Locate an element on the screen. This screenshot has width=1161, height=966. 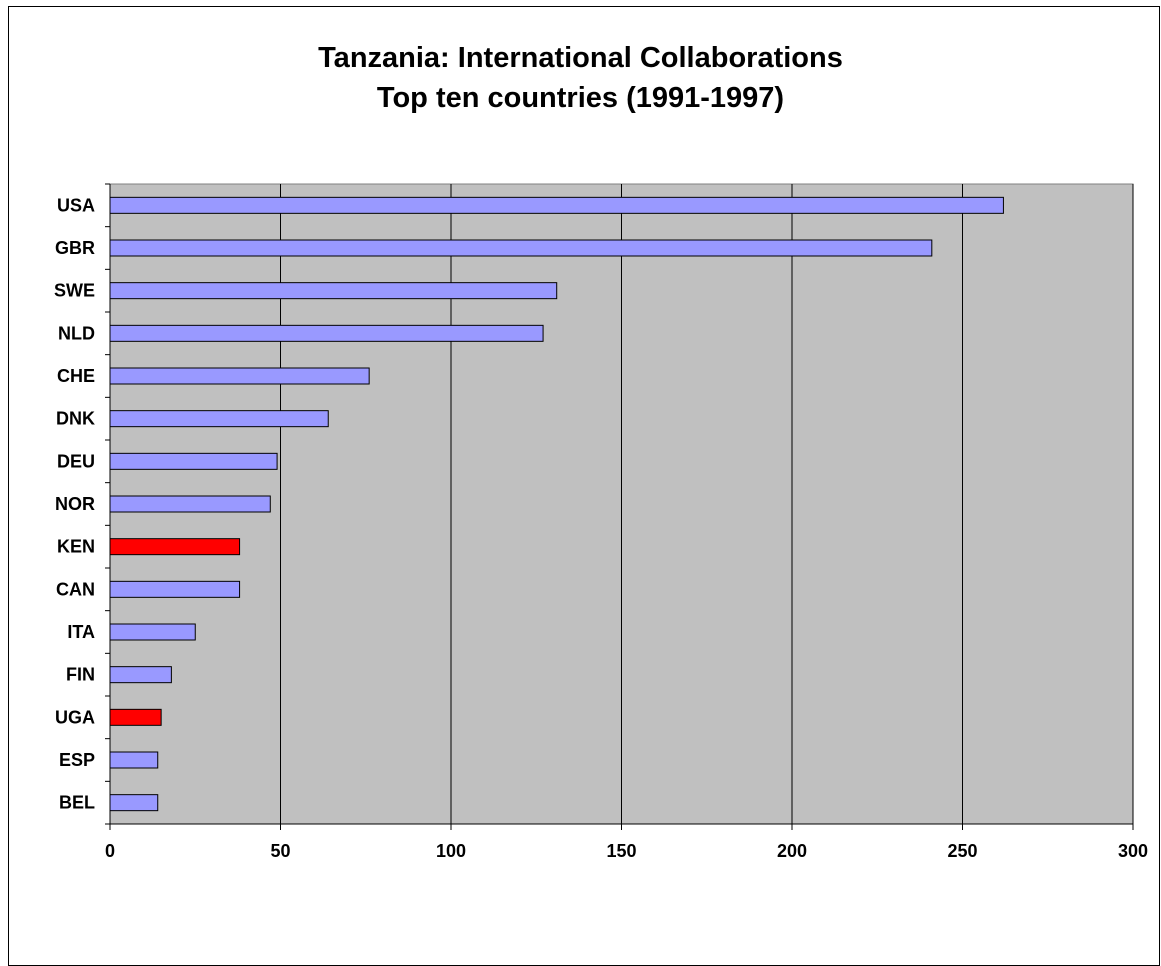
y-tick-label-deu: DEU is located at coordinates (76, 461).